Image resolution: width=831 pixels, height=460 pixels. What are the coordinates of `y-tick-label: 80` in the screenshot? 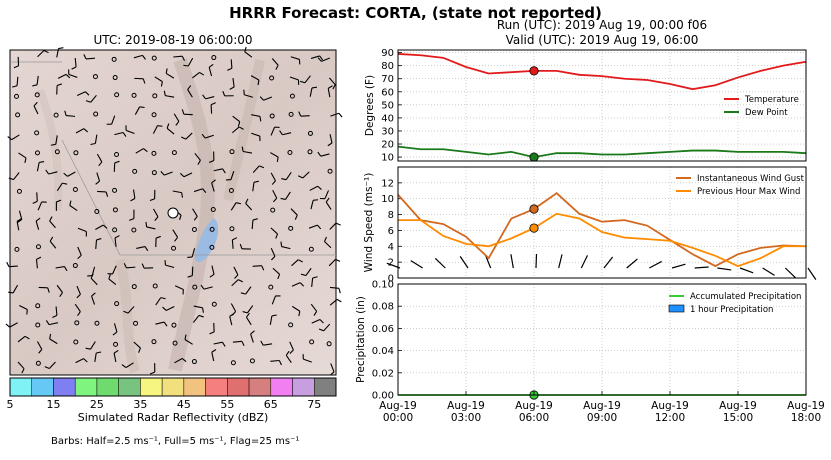 It's located at (387, 66).